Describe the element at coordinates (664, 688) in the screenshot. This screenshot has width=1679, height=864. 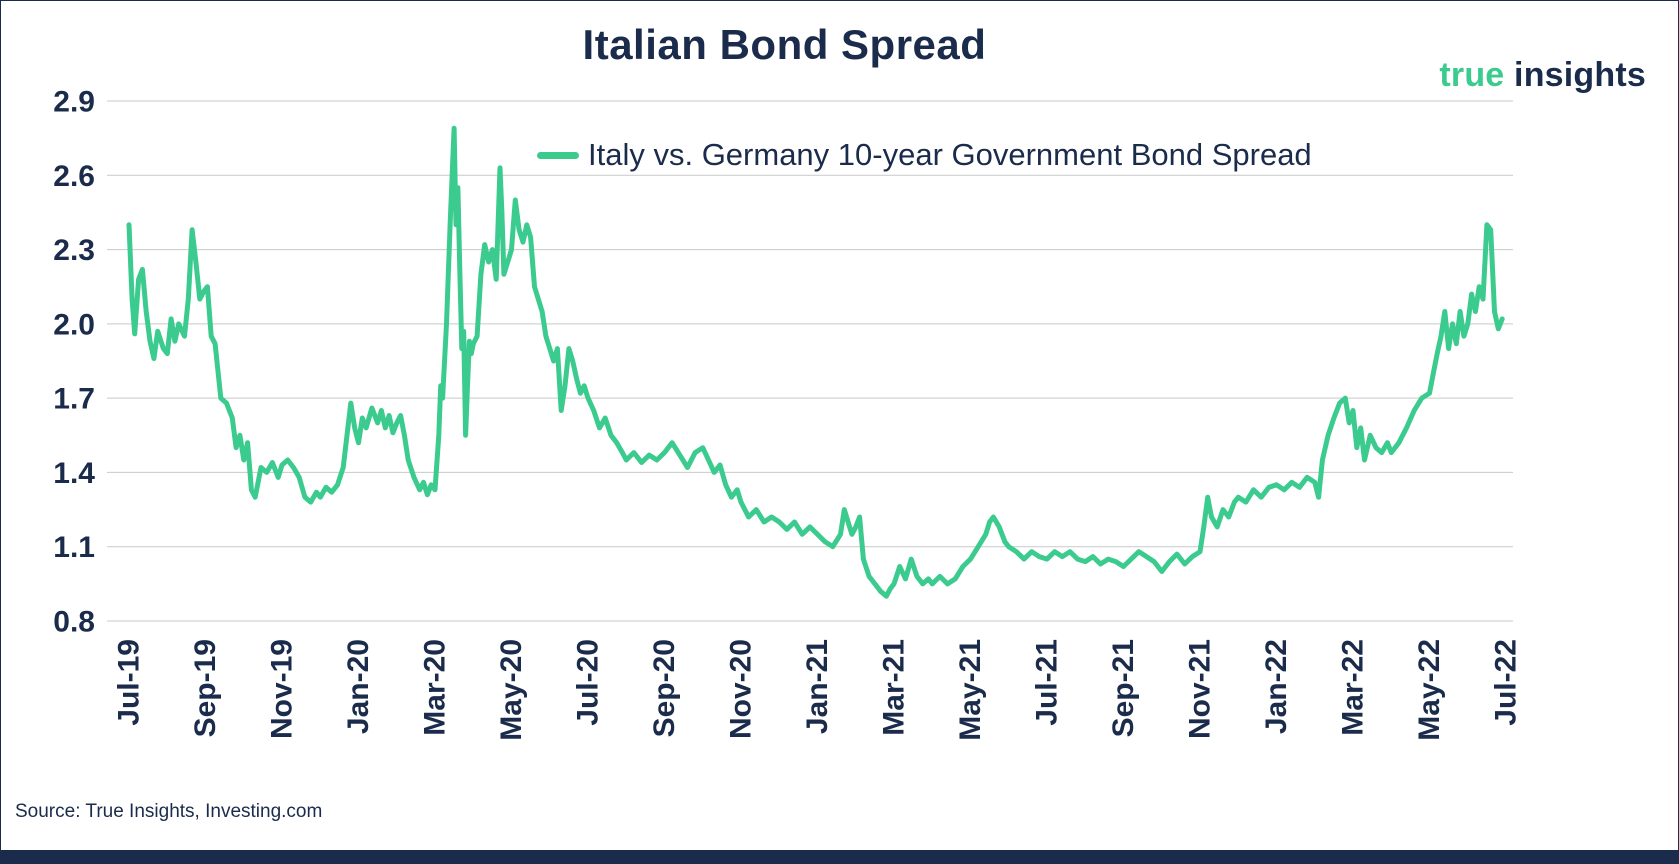
I see `x-axis-tick-label: Sep-20` at that location.